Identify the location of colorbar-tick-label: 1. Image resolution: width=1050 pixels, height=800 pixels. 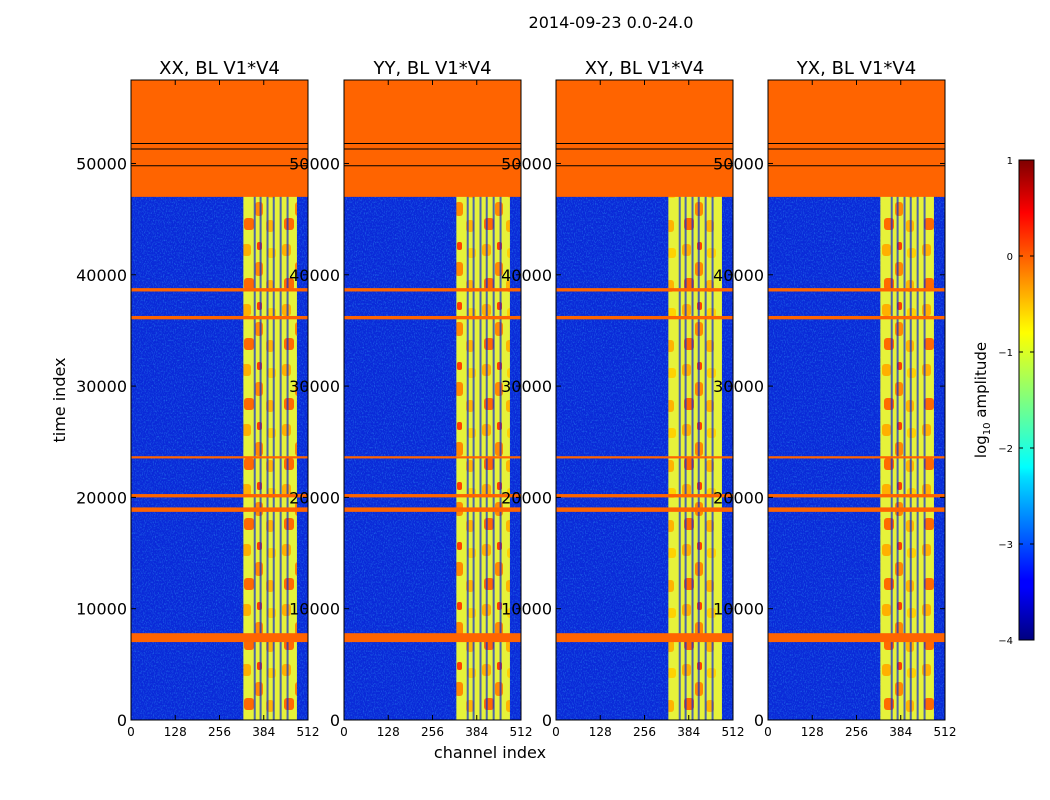
(1010, 161).